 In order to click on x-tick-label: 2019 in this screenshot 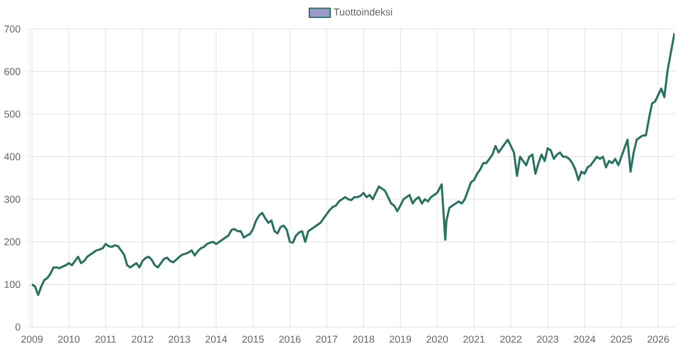, I will do `click(400, 339)`.